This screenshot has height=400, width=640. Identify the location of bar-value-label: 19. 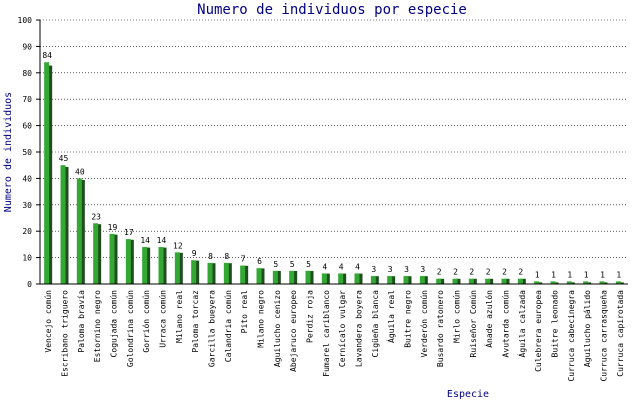
(113, 227).